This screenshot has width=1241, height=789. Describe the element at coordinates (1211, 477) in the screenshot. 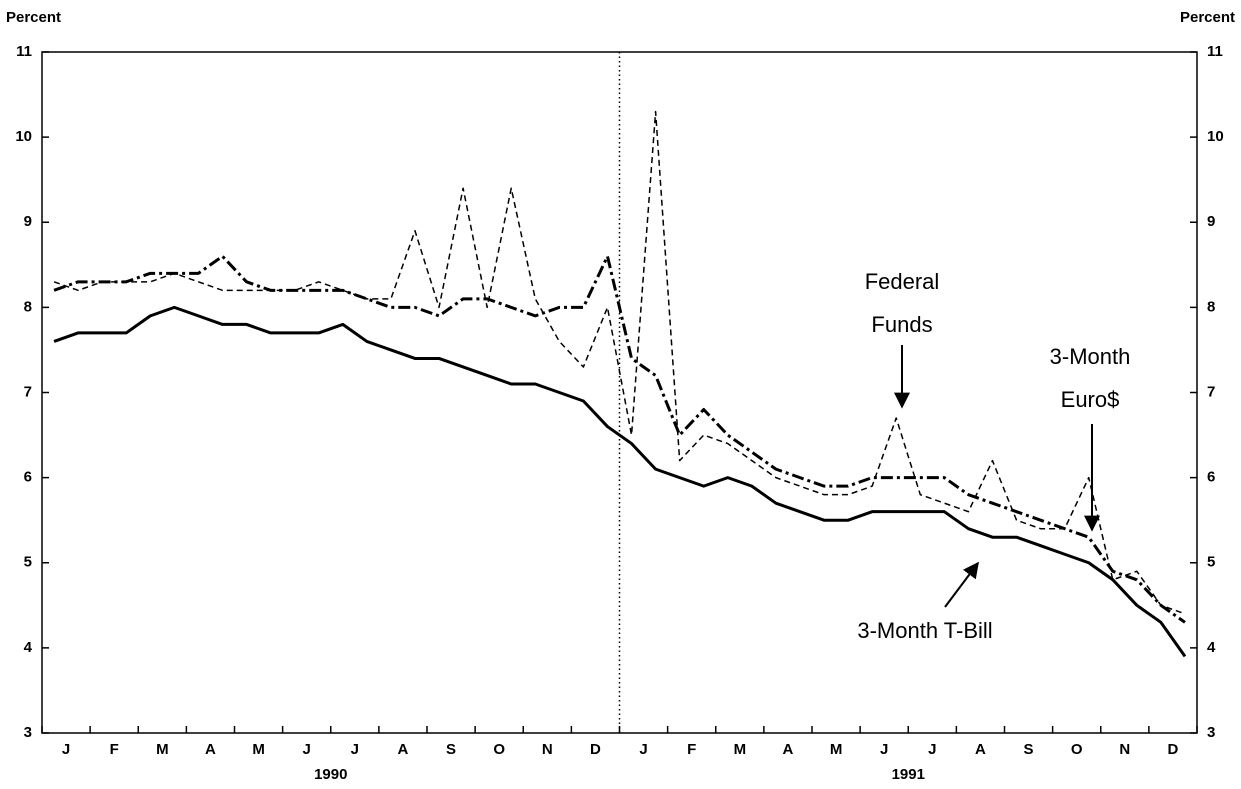

I see `y2-tick-label: 6` at that location.